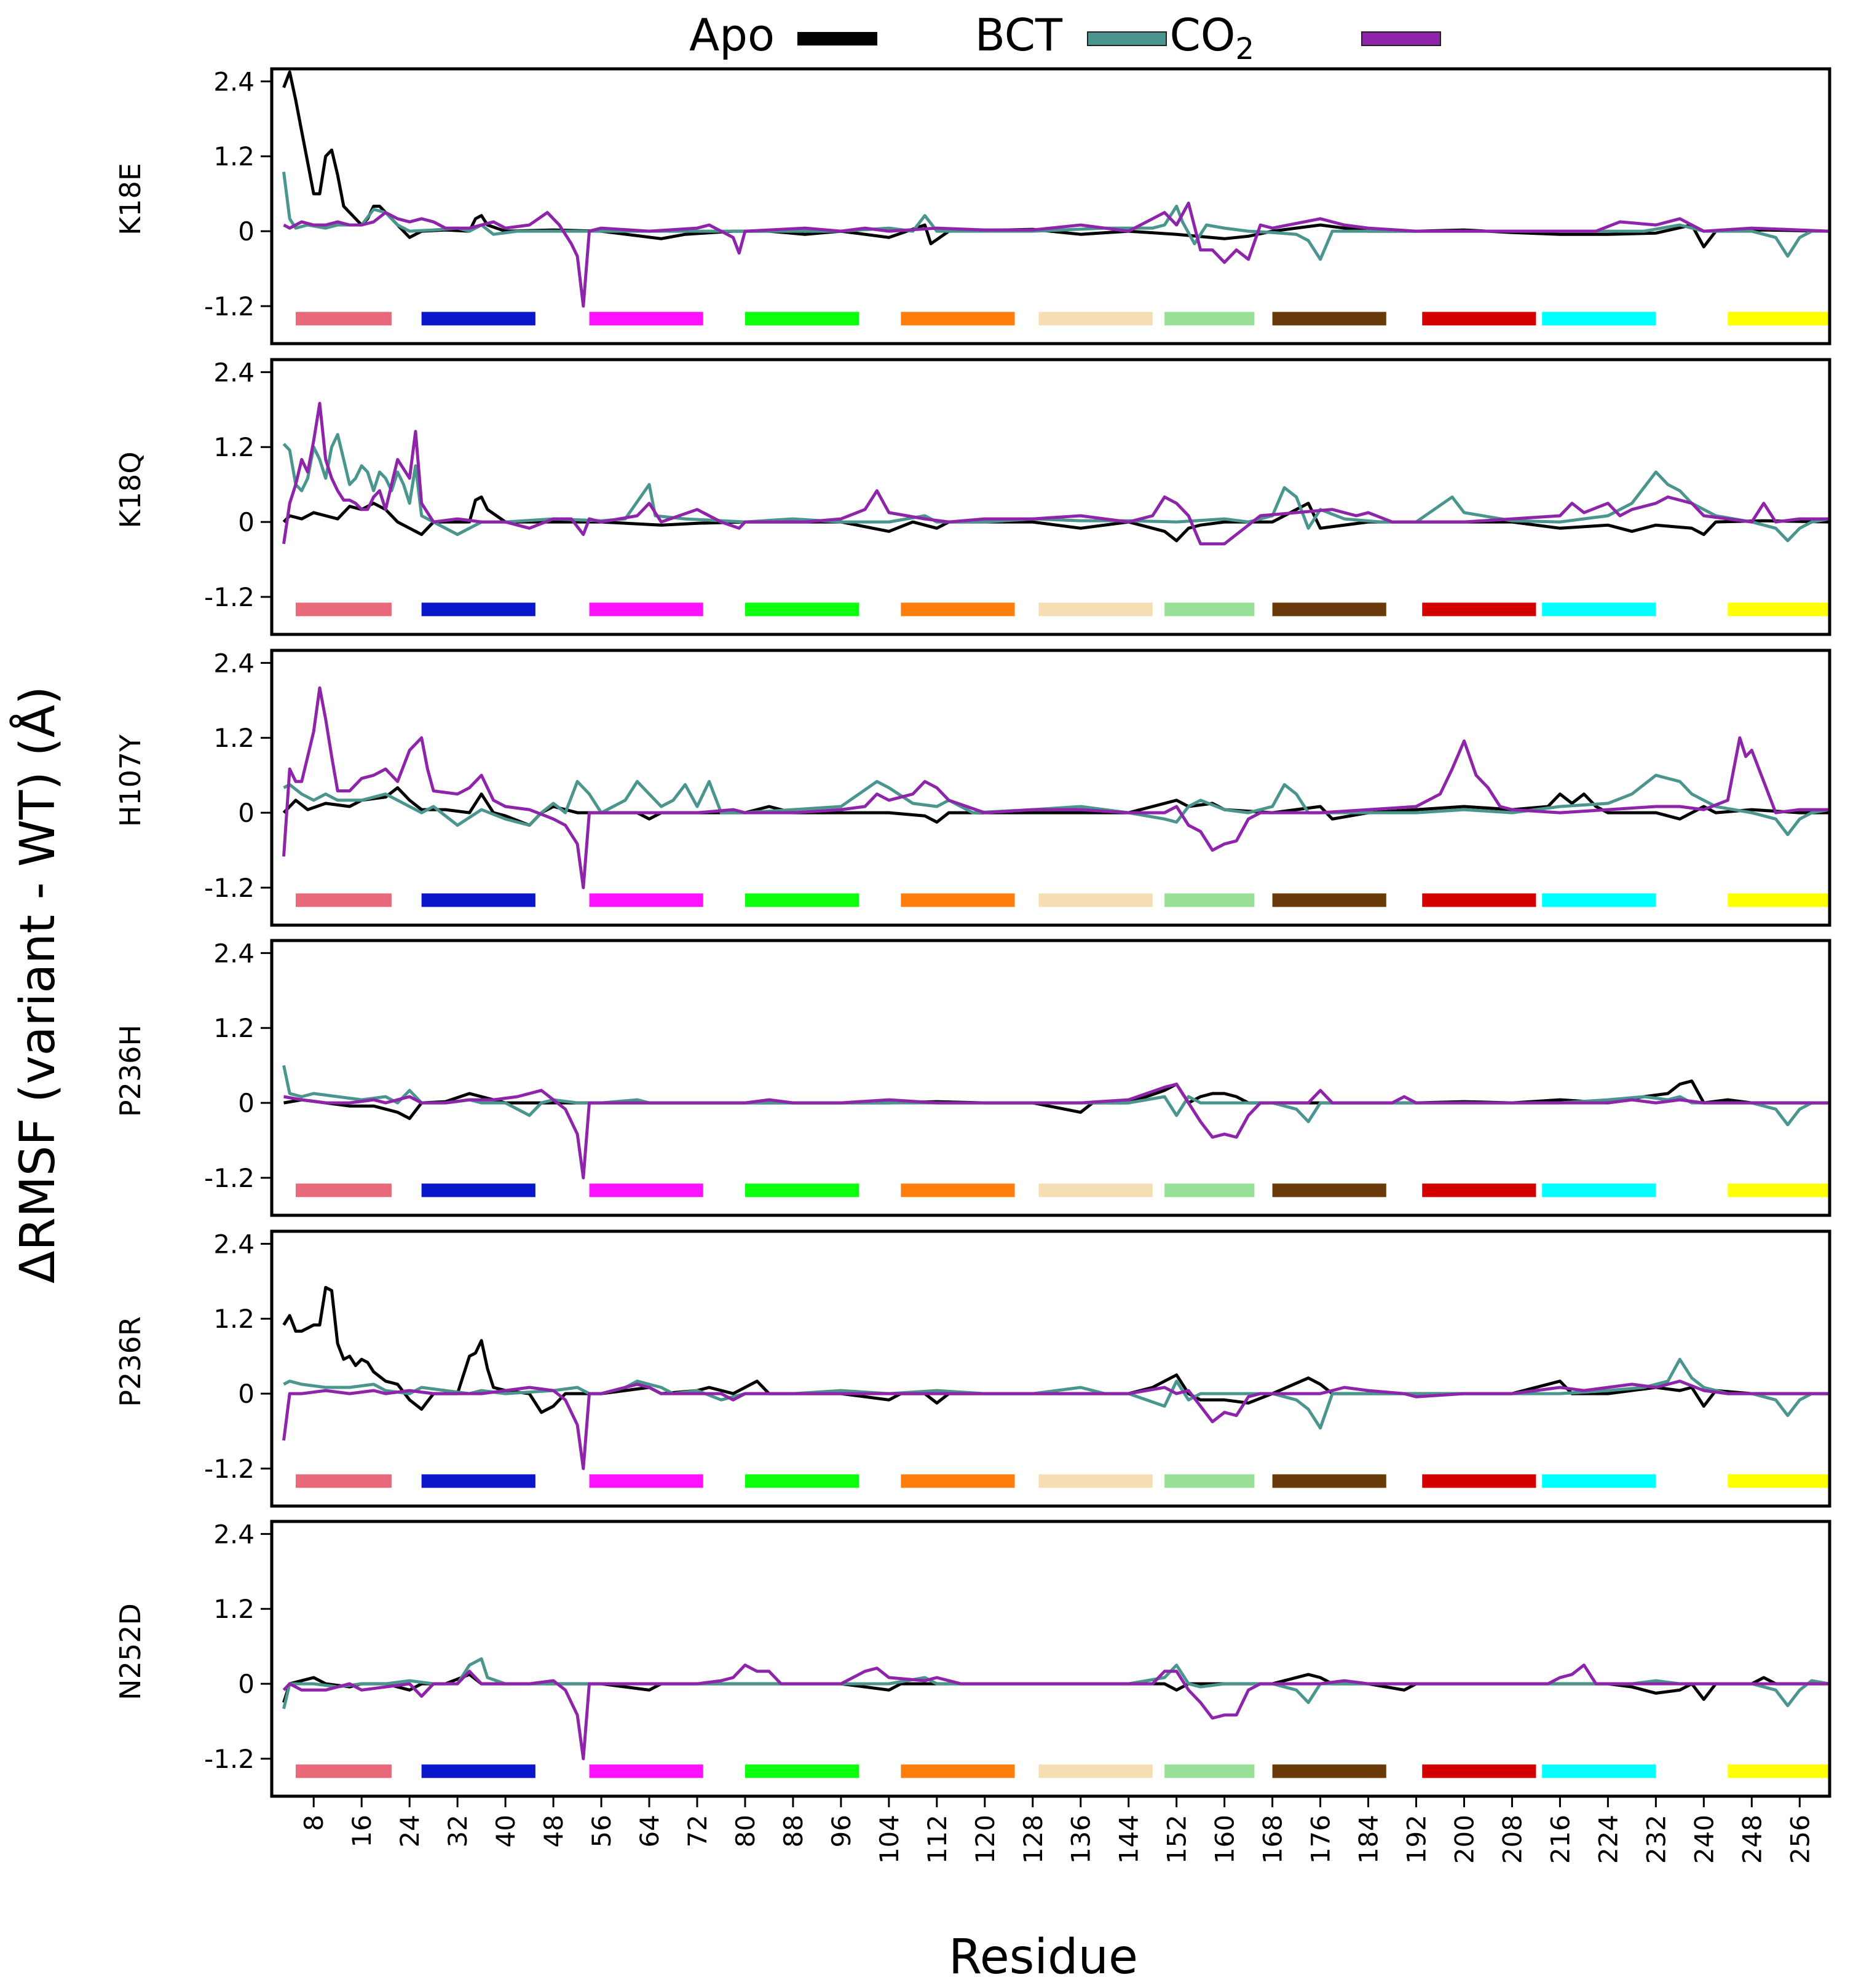  Describe the element at coordinates (130, 1361) in the screenshot. I see `panel-label: P236R` at that location.